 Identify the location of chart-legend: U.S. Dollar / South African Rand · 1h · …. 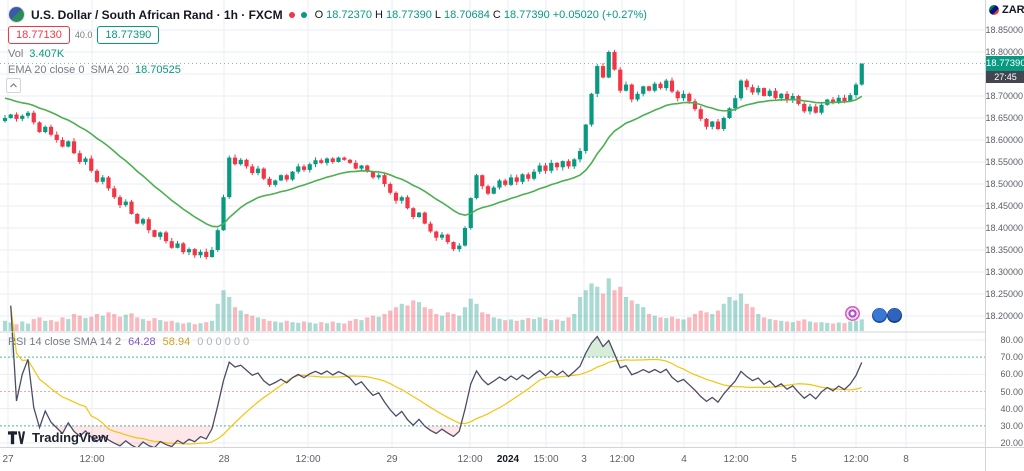
(327, 41).